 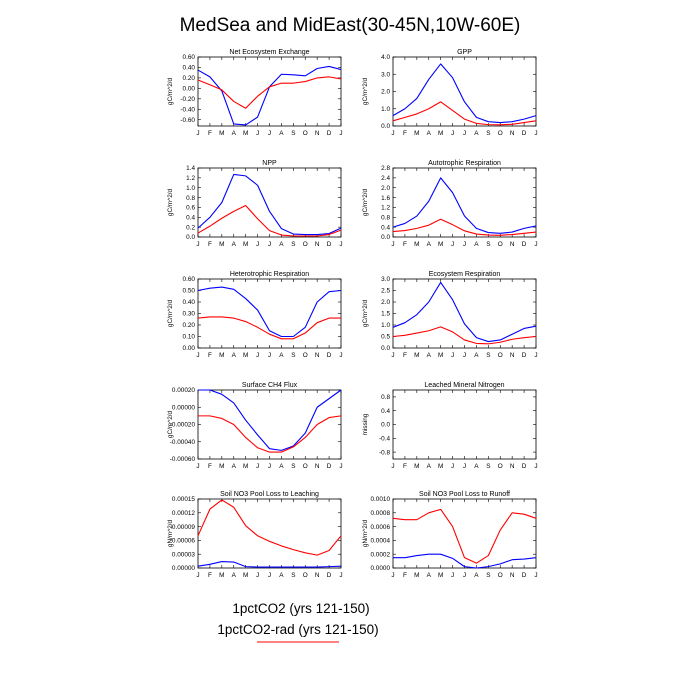 What do you see at coordinates (183, 425) in the screenshot?
I see `y-tick-label: -0.00020` at bounding box center [183, 425].